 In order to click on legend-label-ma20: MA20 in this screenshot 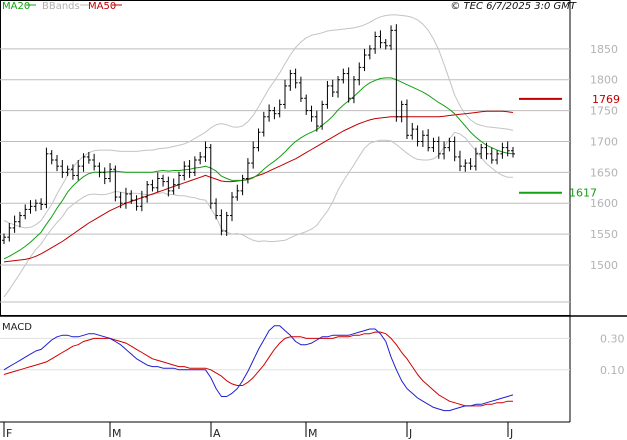, I will do `click(16, 6)`.